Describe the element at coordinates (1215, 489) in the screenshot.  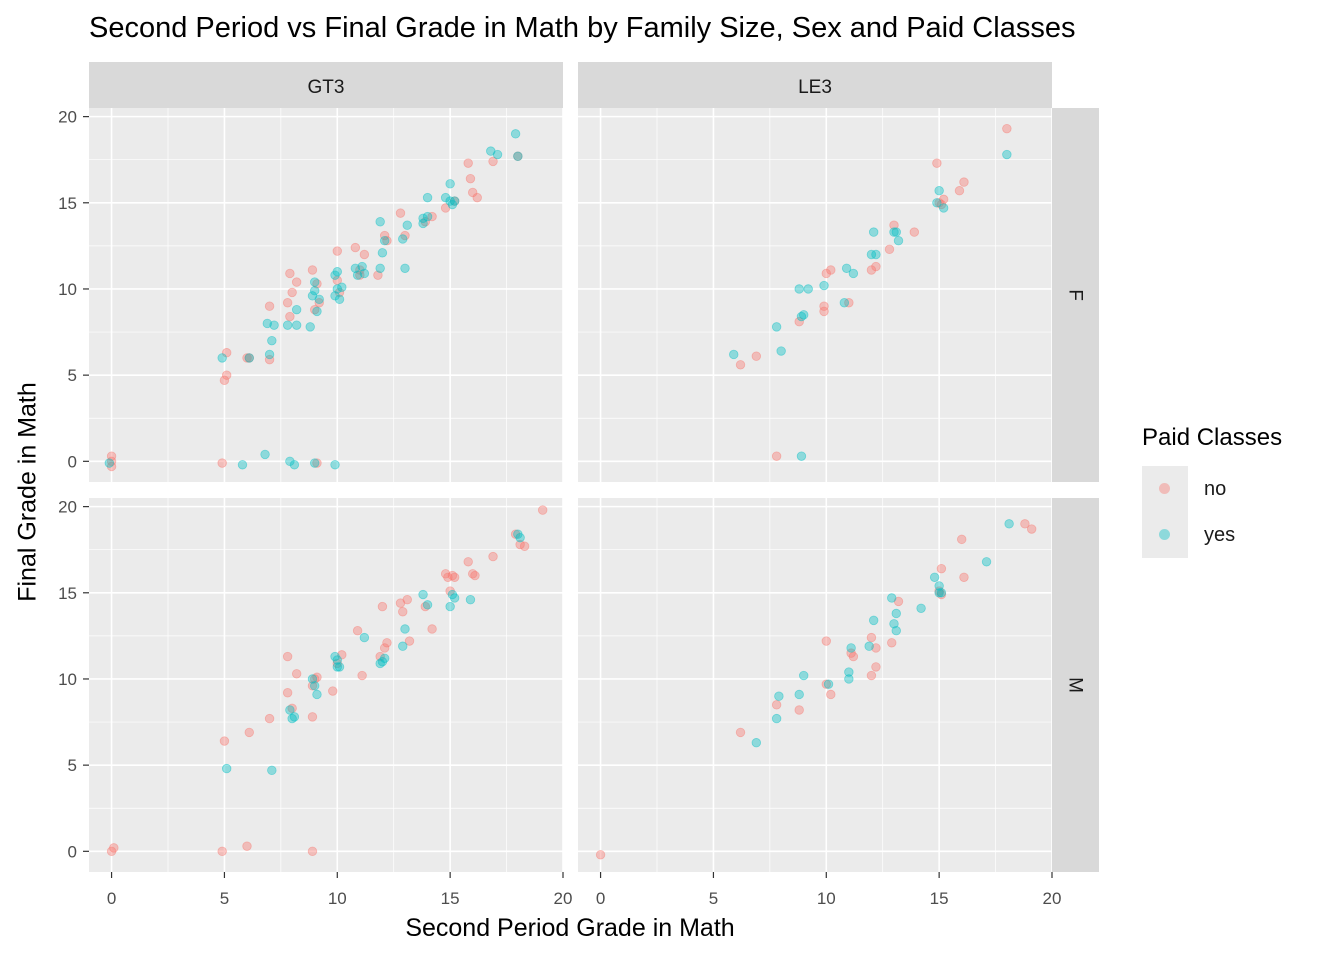
I see `legend-label-no: no` at that location.